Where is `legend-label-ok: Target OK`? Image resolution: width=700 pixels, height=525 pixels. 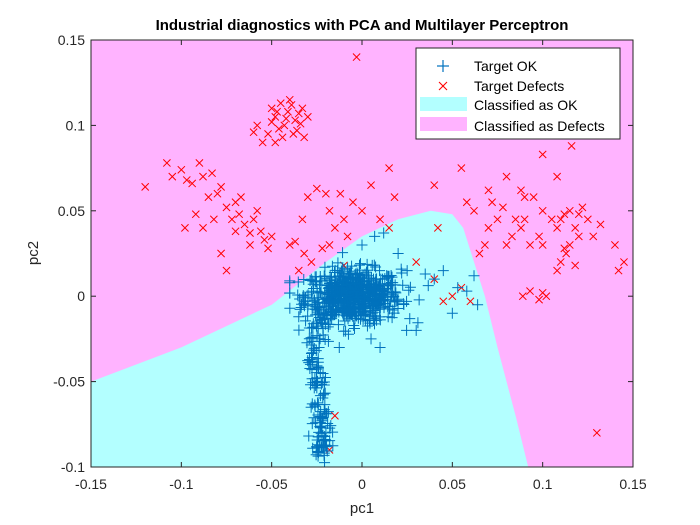
legend-label-ok: Target OK is located at coordinates (506, 66).